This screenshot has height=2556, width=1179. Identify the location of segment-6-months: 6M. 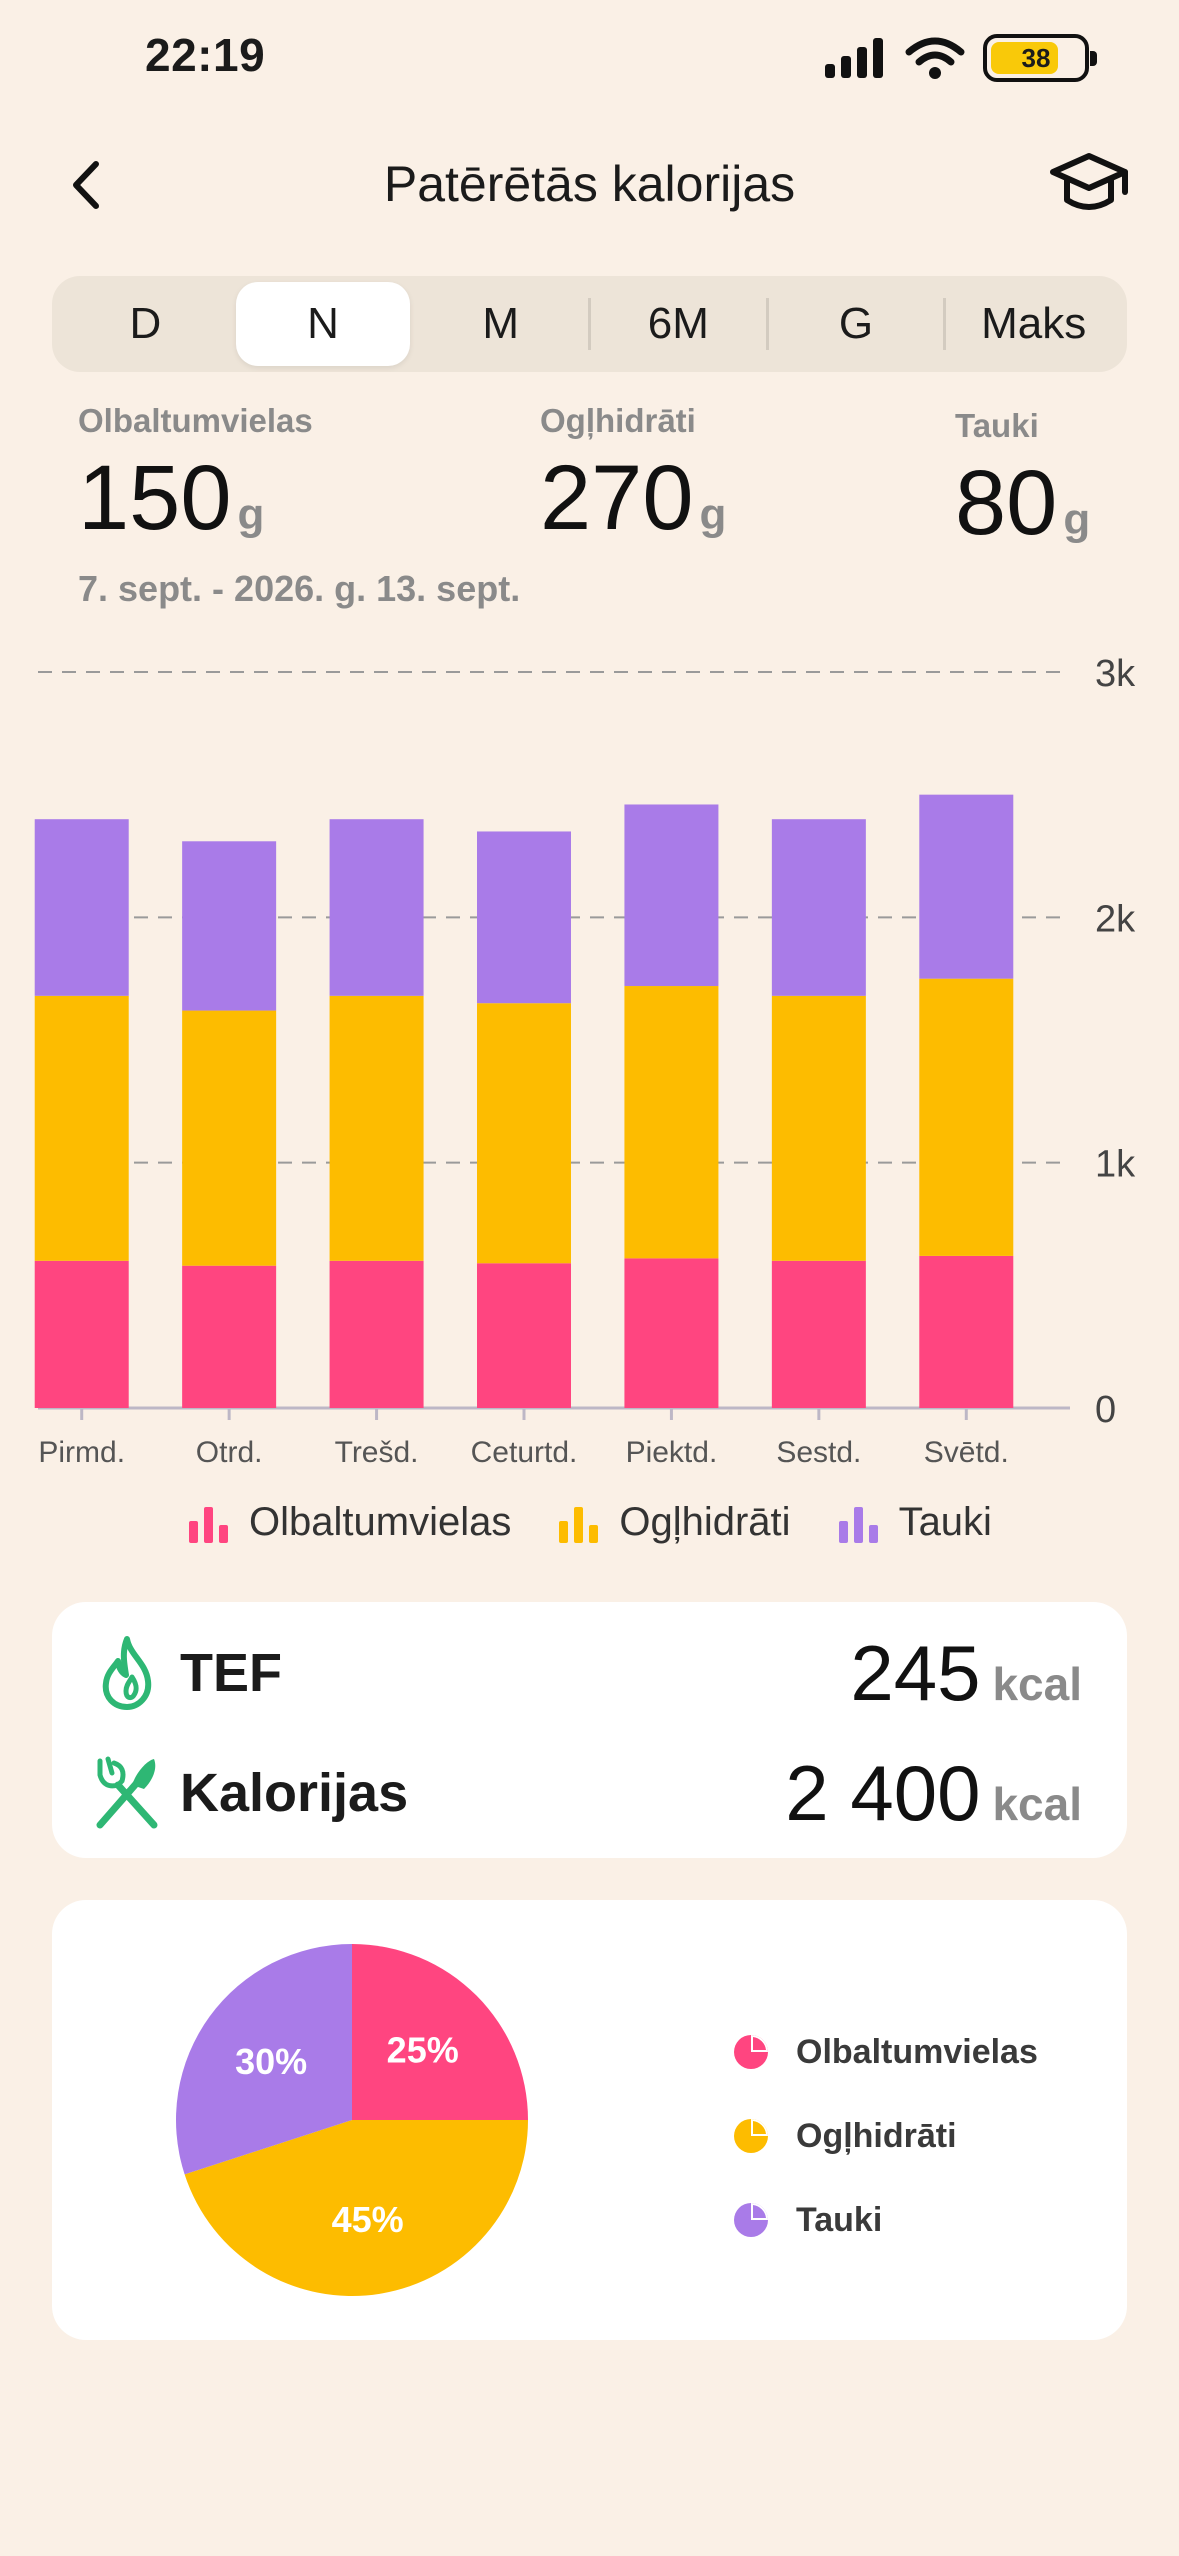
(678, 323).